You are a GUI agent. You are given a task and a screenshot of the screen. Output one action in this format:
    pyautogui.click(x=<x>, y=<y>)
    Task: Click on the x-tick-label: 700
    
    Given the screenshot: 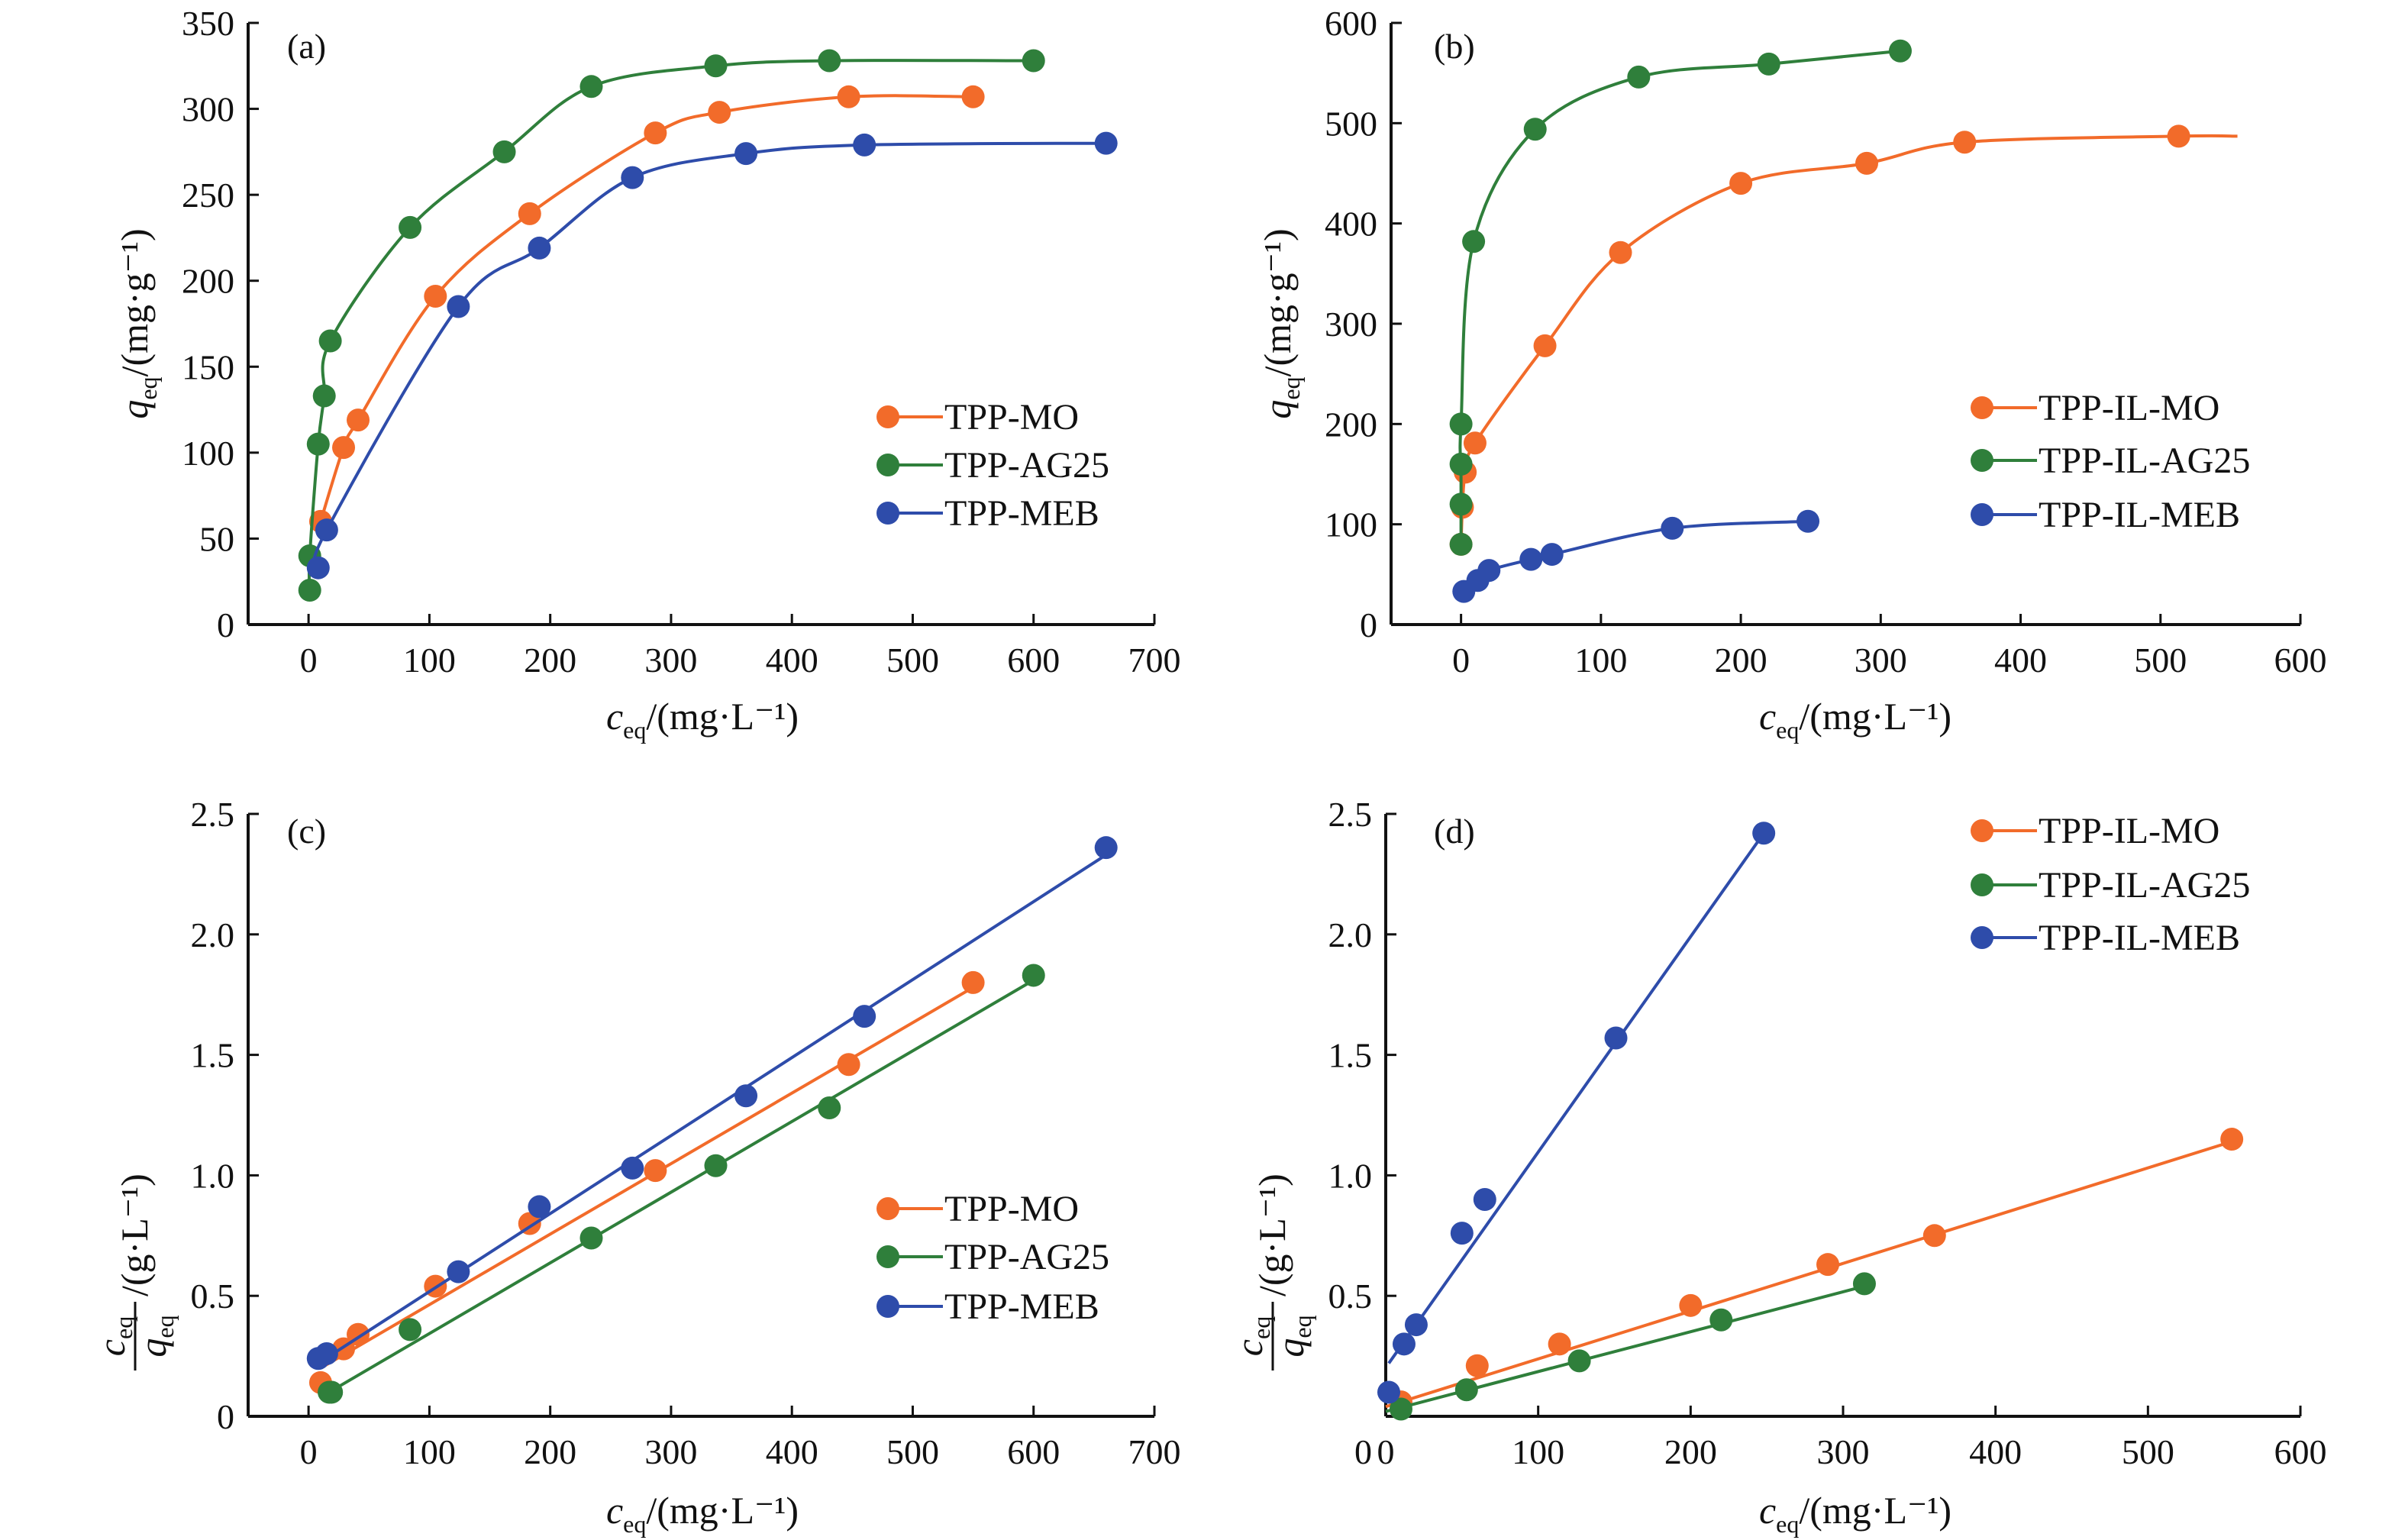 What is the action you would take?
    pyautogui.click(x=1154, y=660)
    